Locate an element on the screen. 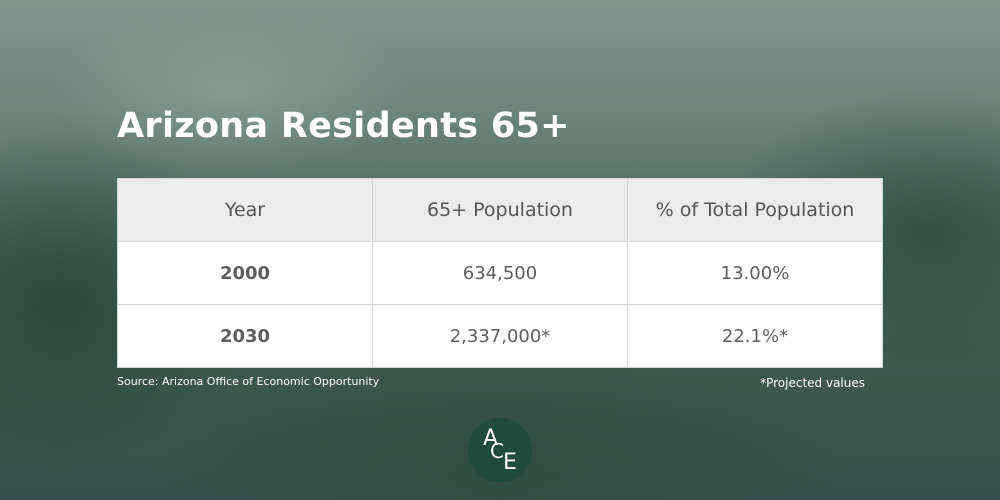  table-row: 2030 2,337,000* 22.1%* is located at coordinates (500, 336).